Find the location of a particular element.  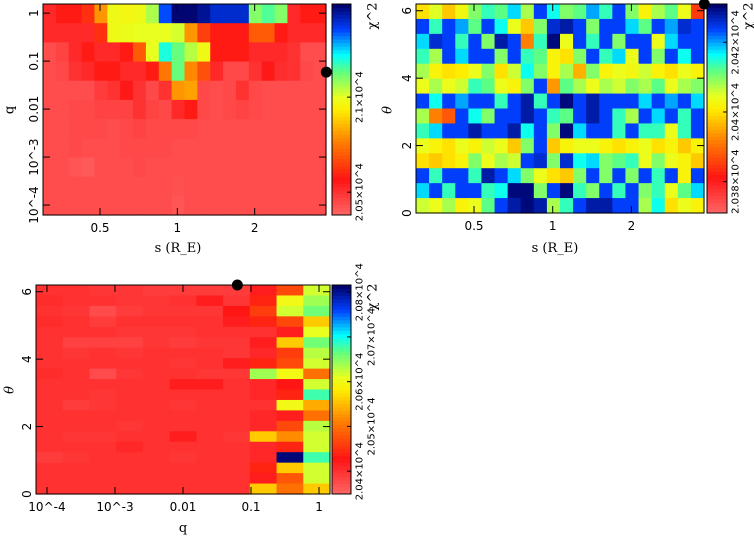

colorbar-tick-label: 2.04×10^4 is located at coordinates (360, 471).